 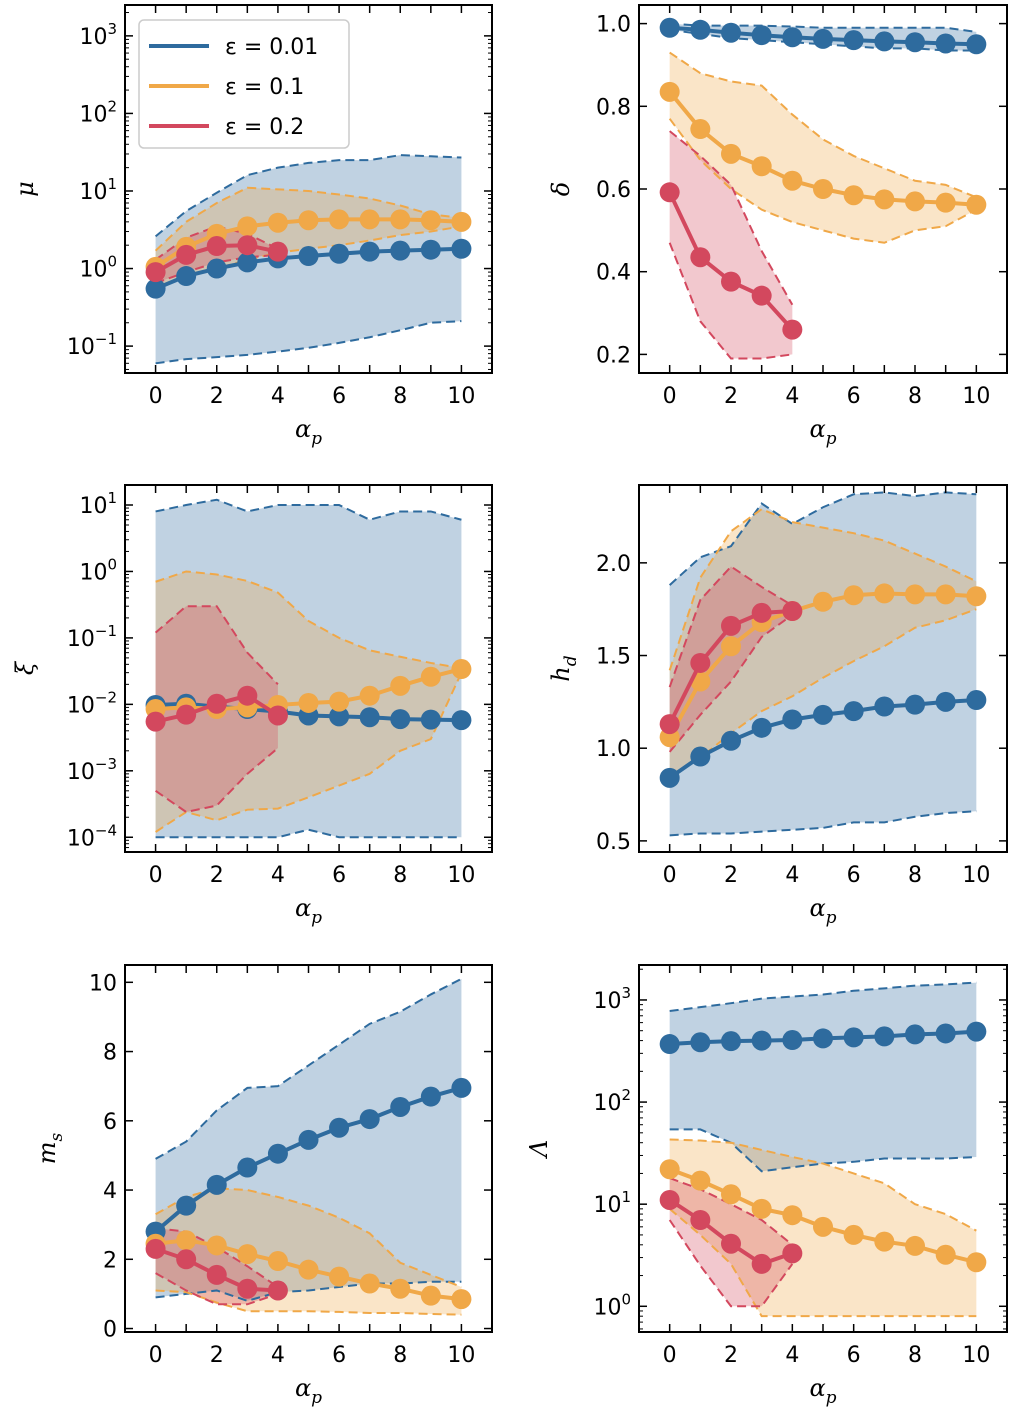 I want to click on y-axis-label: δ, so click(x=561, y=189).